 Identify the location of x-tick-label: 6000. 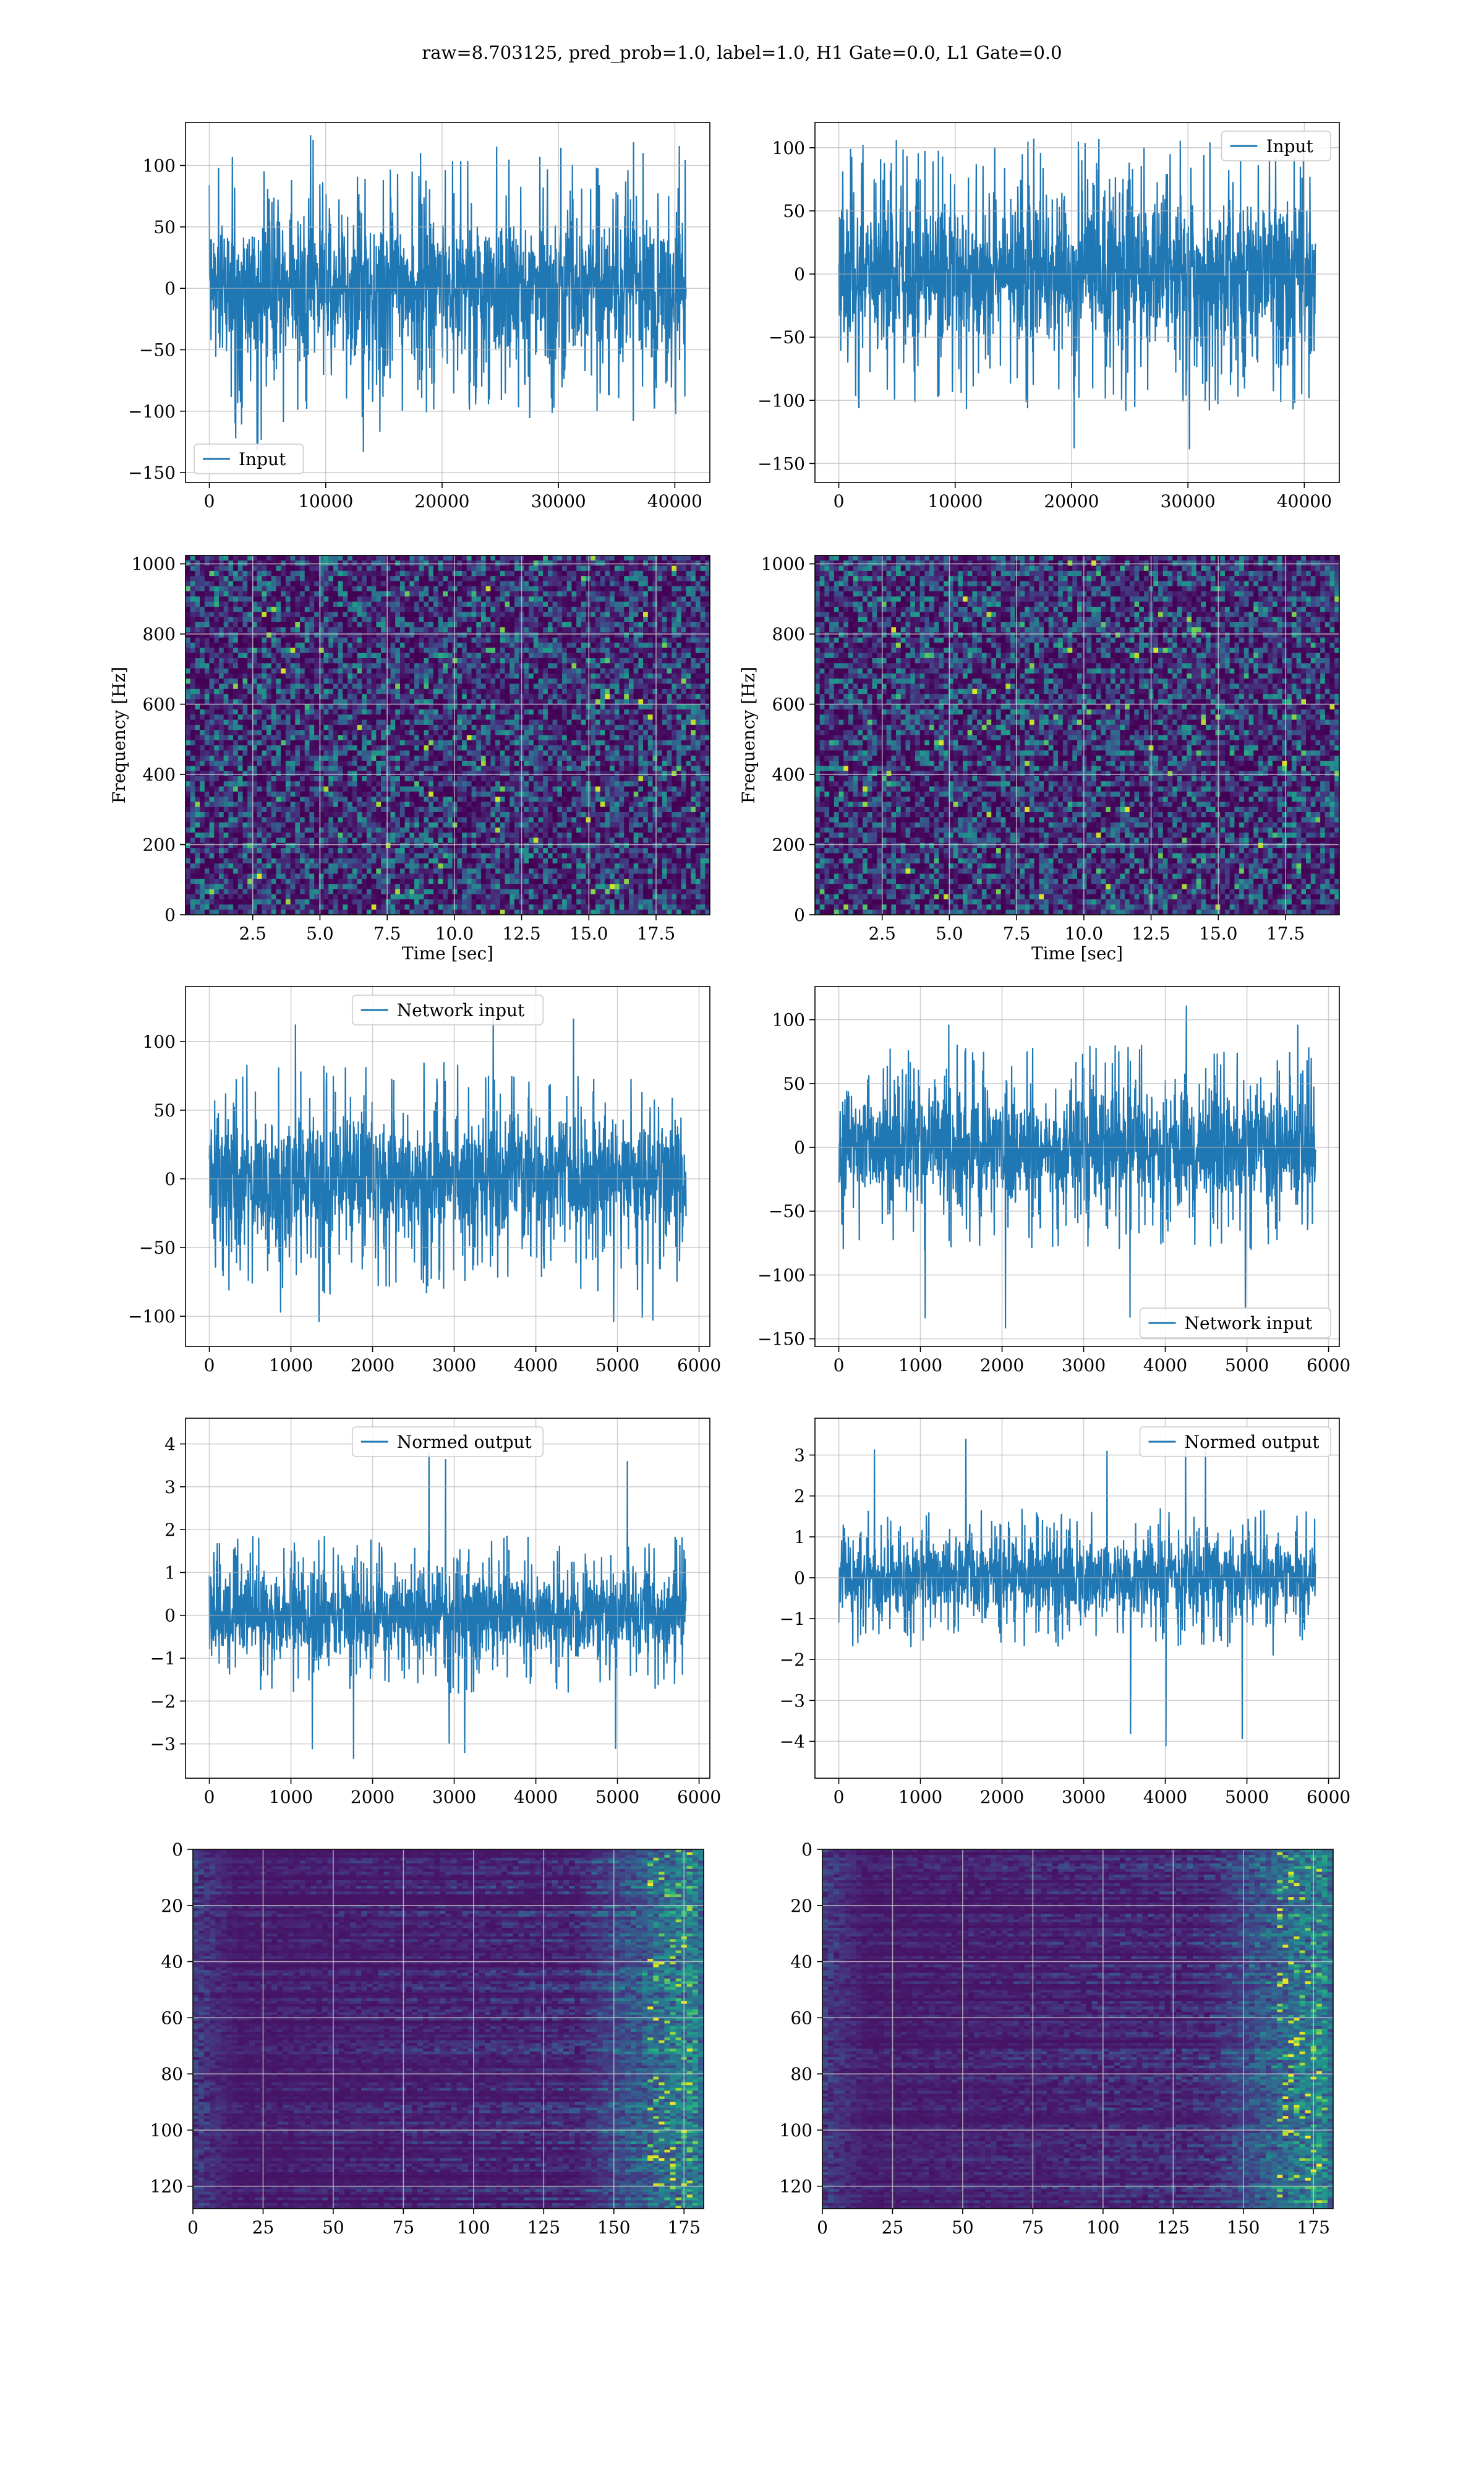
(1328, 1365).